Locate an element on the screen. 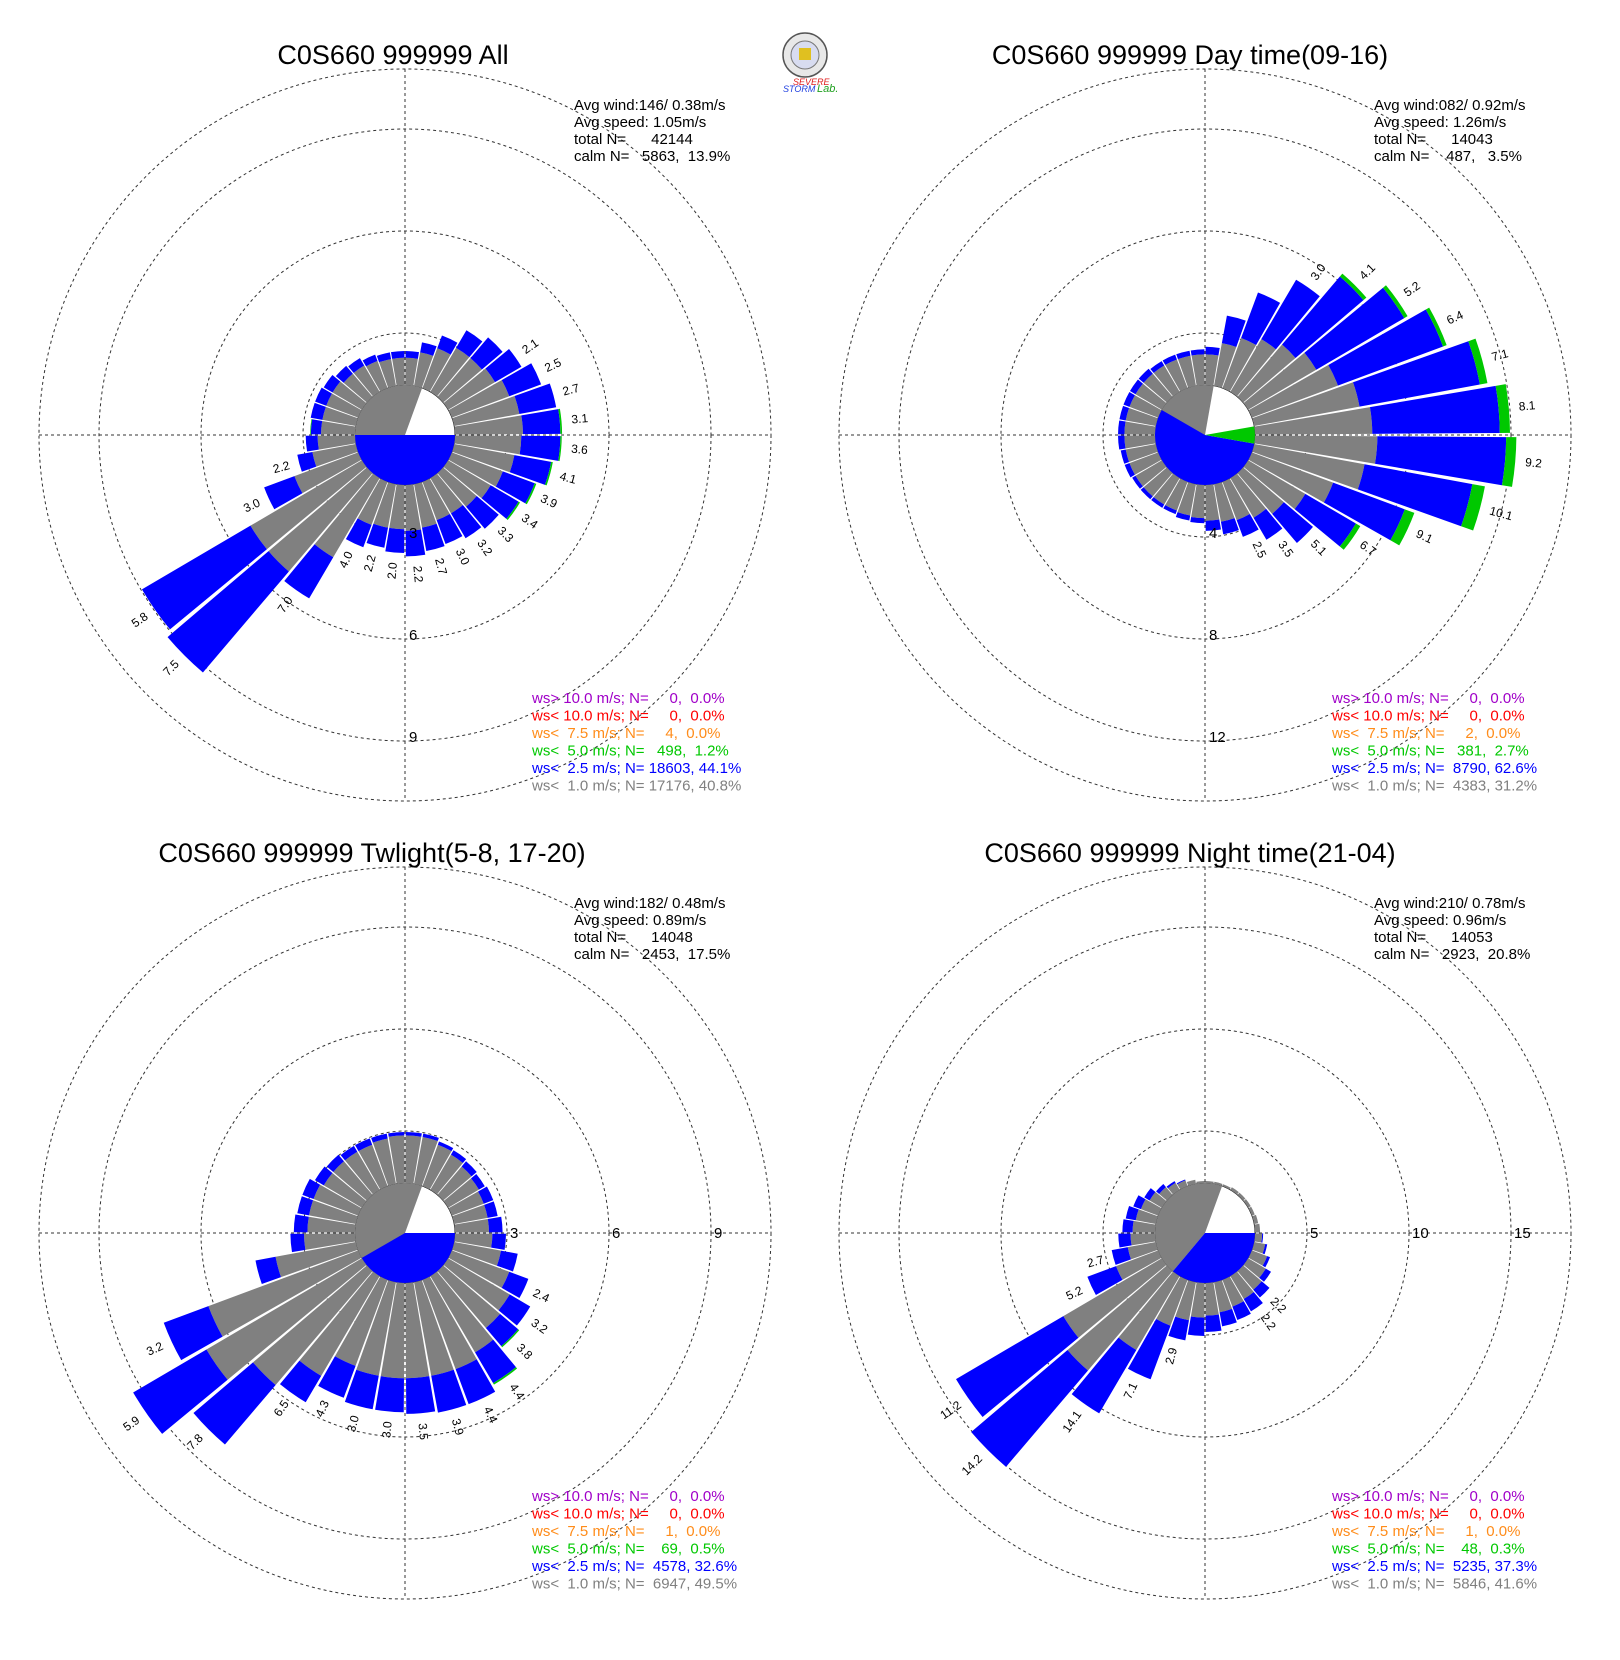  bar-value-label: 3.9 is located at coordinates (458, 1427).